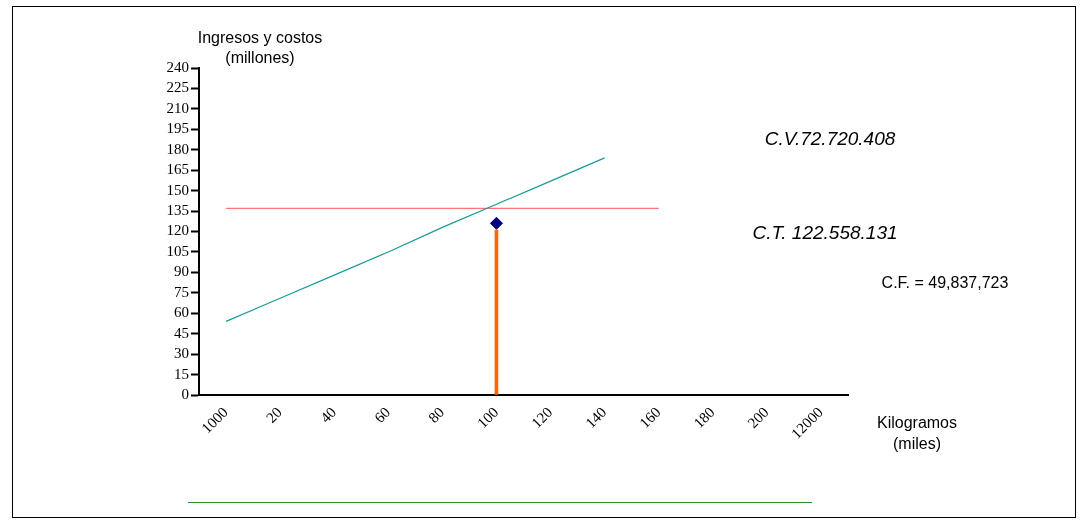  What do you see at coordinates (181, 271) in the screenshot?
I see `y-tick-label: 90` at bounding box center [181, 271].